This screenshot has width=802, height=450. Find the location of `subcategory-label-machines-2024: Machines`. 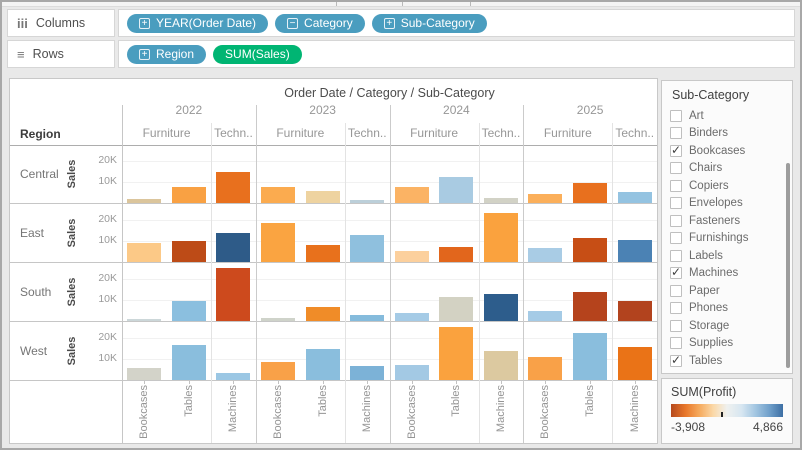

subcategory-label-machines-2024: Machines is located at coordinates (501, 411).